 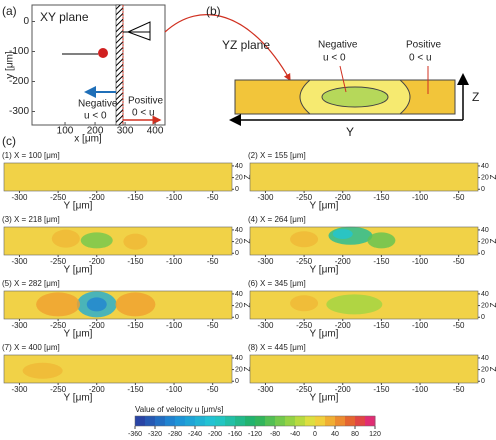 I want to click on map-title: (2) X = 155 [μm], so click(x=277, y=155).